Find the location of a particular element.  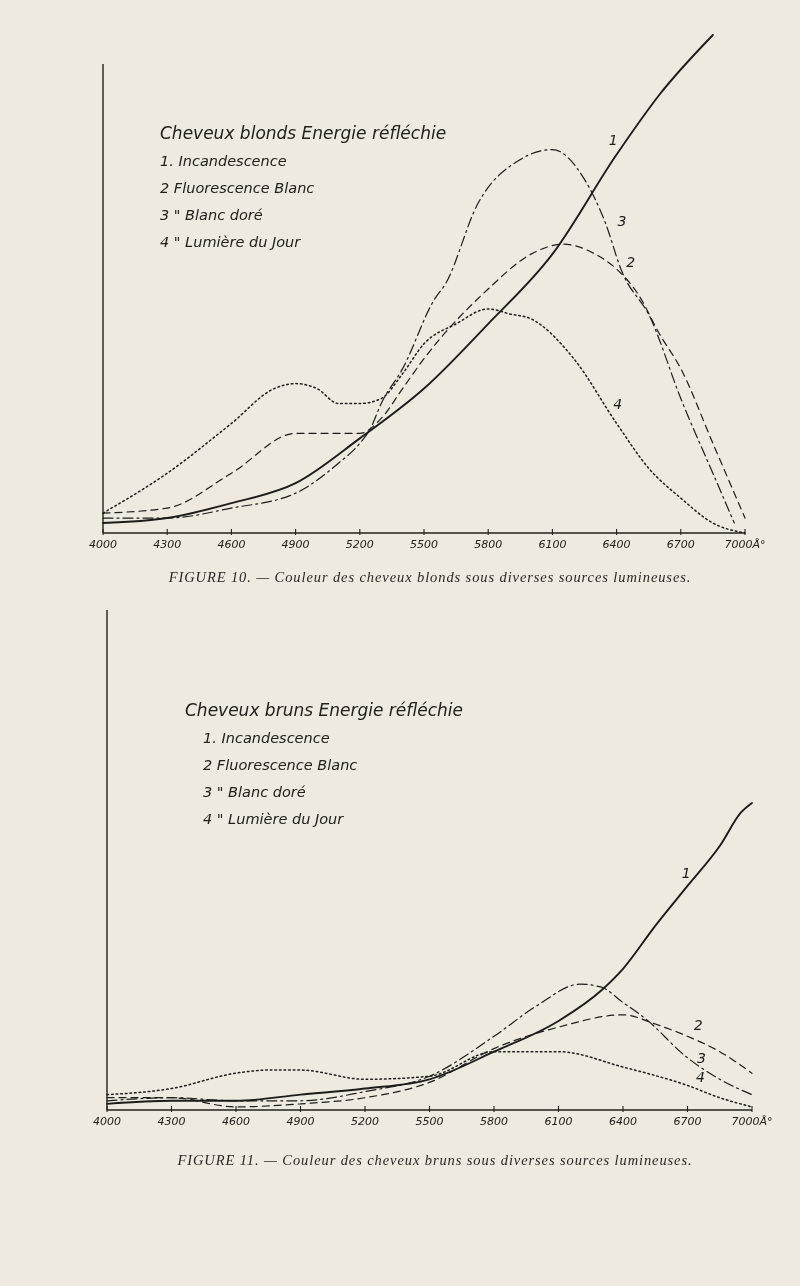

text: 2 Fluorescence Blanc is located at coordinates (280, 765).